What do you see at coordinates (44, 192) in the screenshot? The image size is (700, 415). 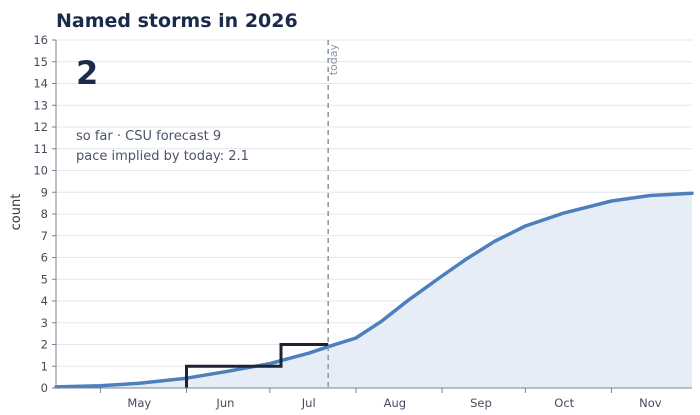 I see `y-tick-label: 9` at bounding box center [44, 192].